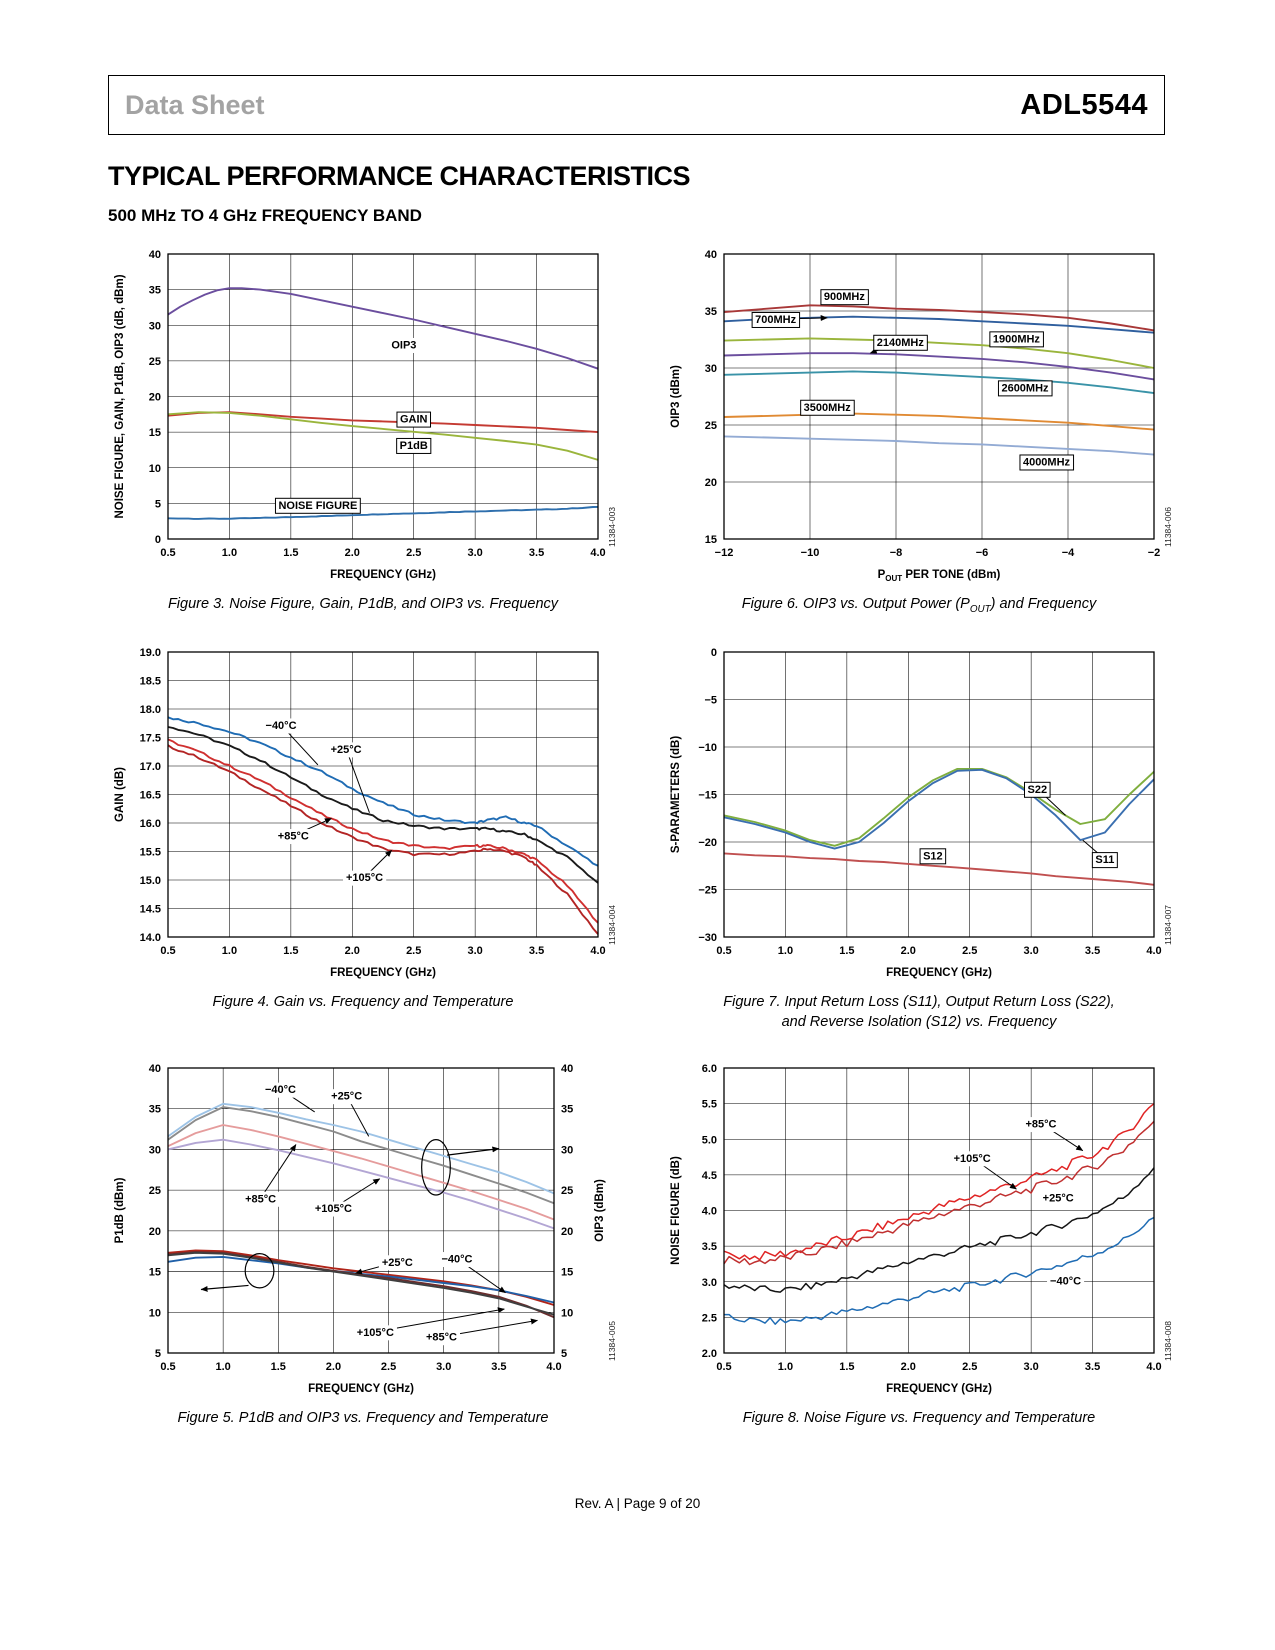 This screenshot has width=1275, height=1650. Describe the element at coordinates (361, 1389) in the screenshot. I see `x-axis-label: FREQUENCY (GHz)` at that location.